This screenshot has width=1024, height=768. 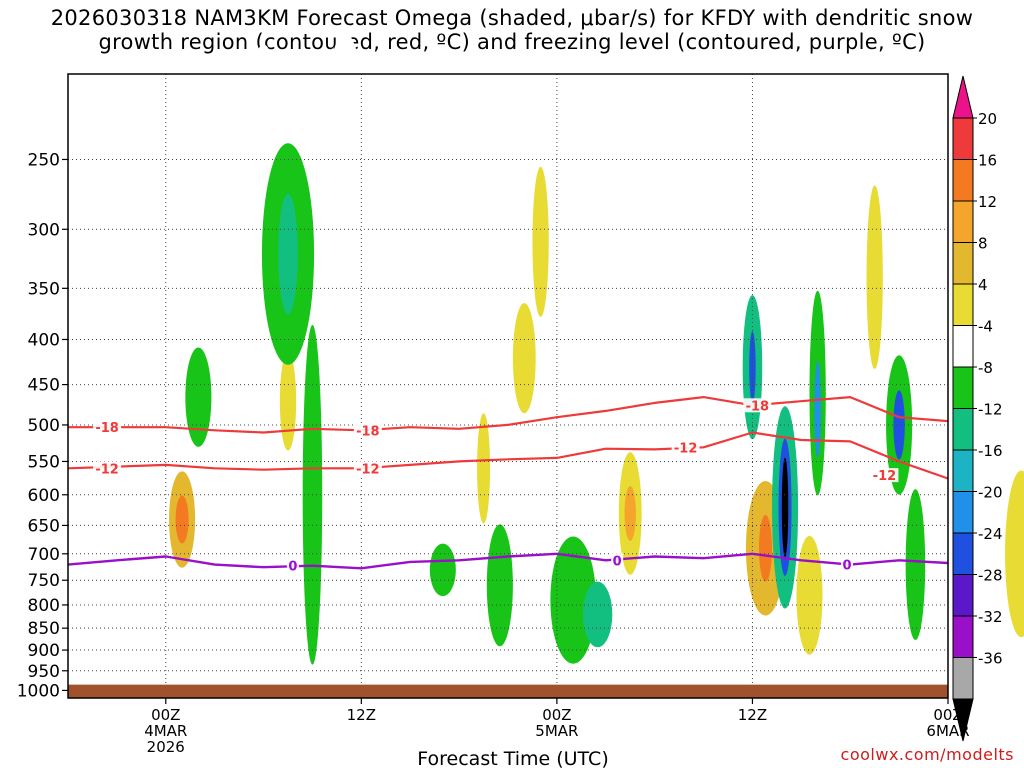 What do you see at coordinates (985, 327) in the screenshot?
I see `colorbar-label: -4` at bounding box center [985, 327].